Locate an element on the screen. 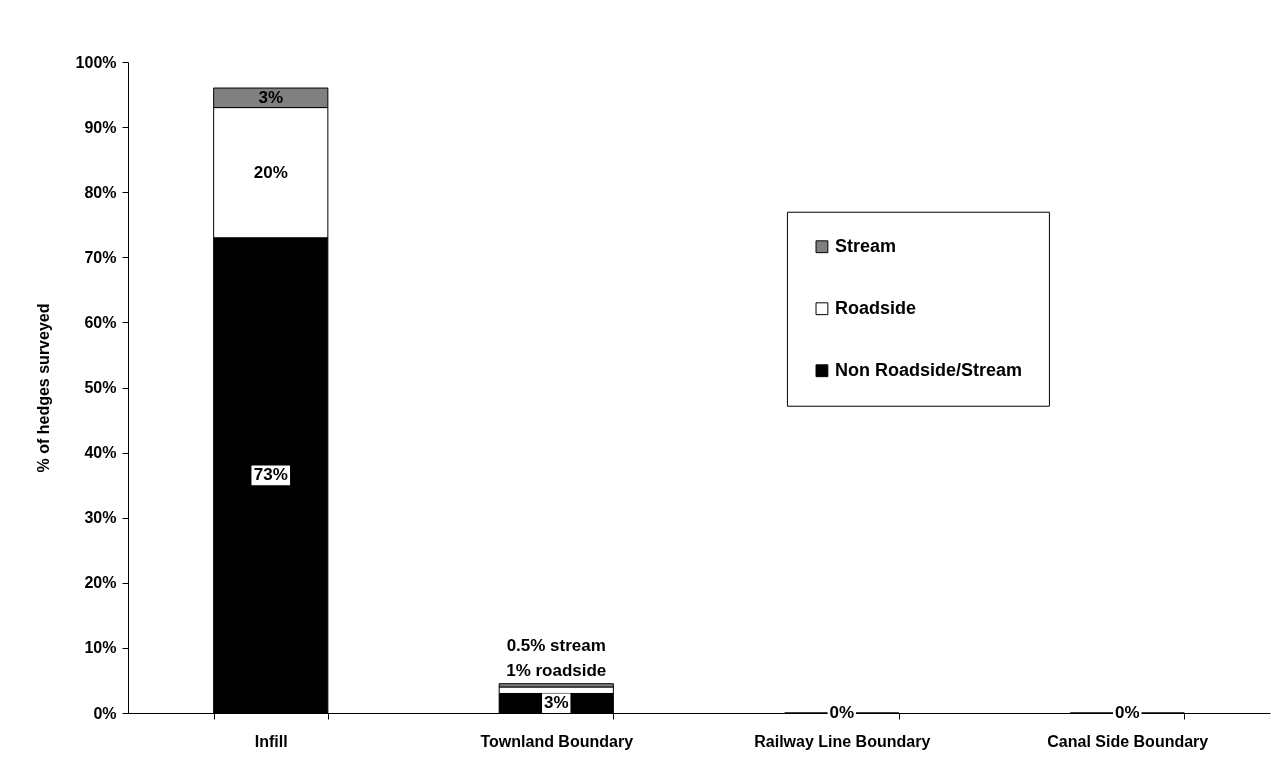 This screenshot has width=1277, height=781. y-tick-label: 20% is located at coordinates (100, 583).